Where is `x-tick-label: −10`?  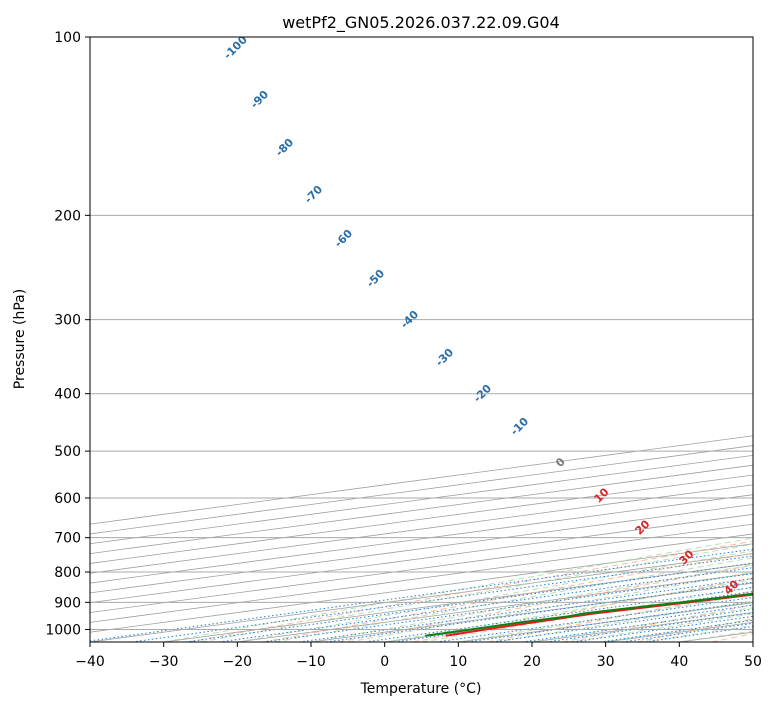
x-tick-label: −10 is located at coordinates (311, 662).